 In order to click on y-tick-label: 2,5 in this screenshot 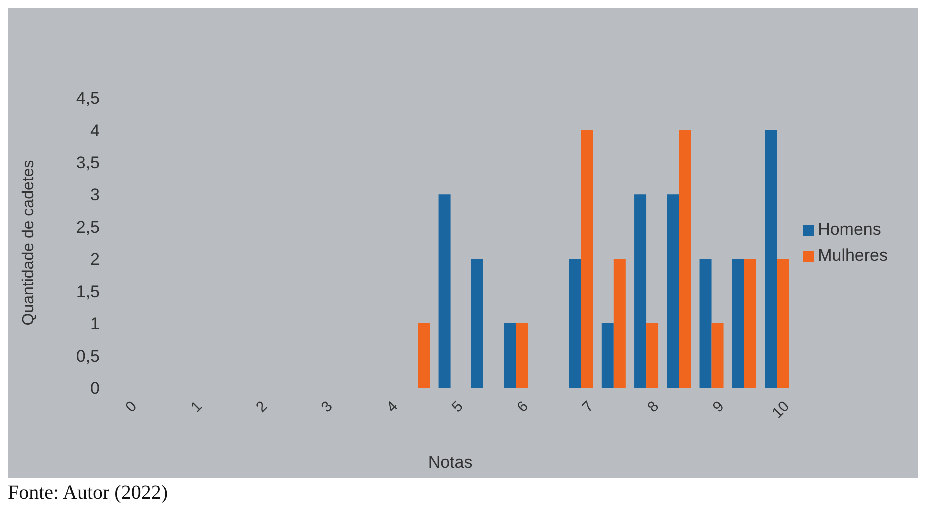, I will do `click(88, 227)`.